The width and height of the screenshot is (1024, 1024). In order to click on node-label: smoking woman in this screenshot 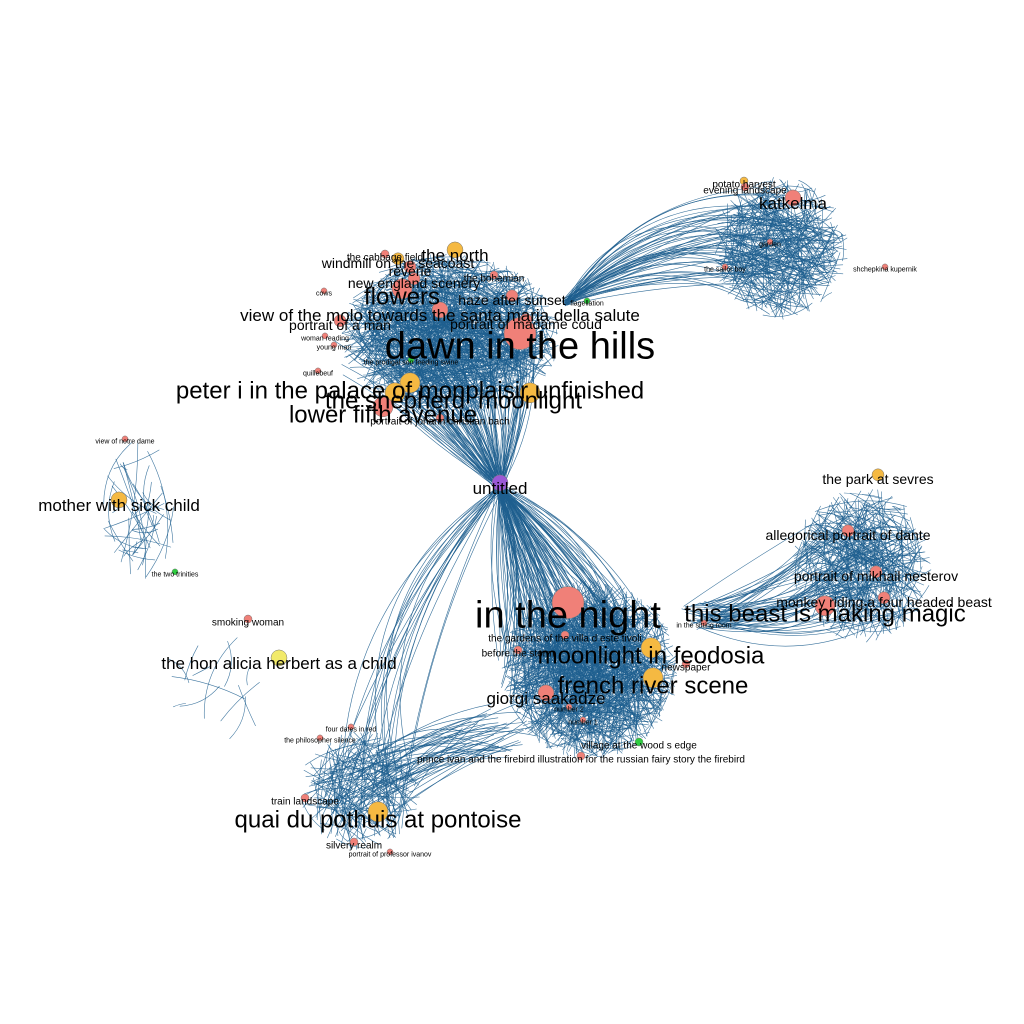, I will do `click(248, 623)`.